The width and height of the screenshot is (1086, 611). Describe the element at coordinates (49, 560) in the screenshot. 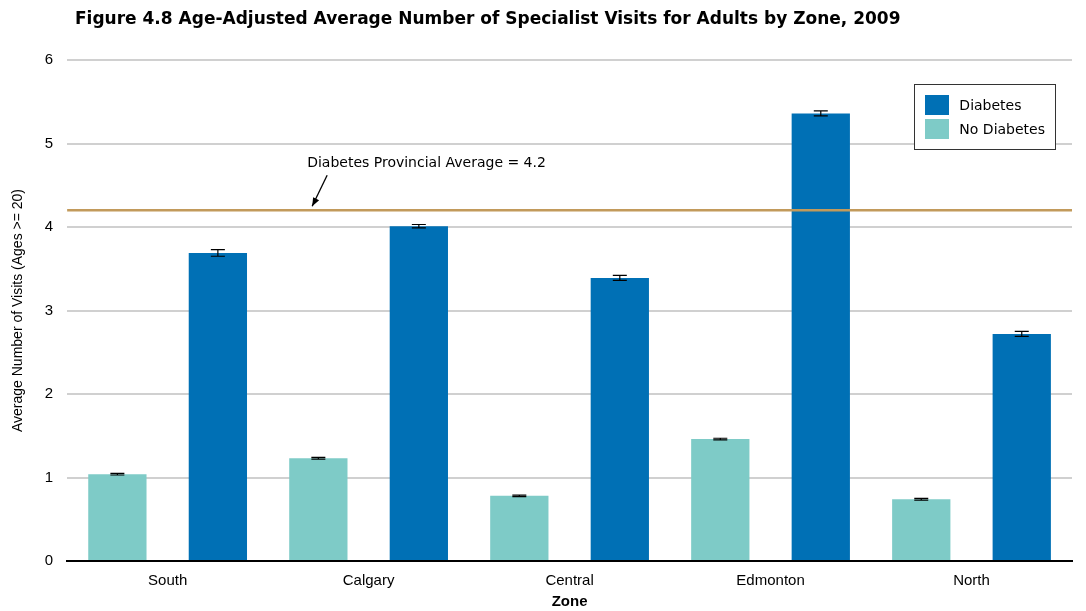

I see `y-tick-label: 0` at that location.